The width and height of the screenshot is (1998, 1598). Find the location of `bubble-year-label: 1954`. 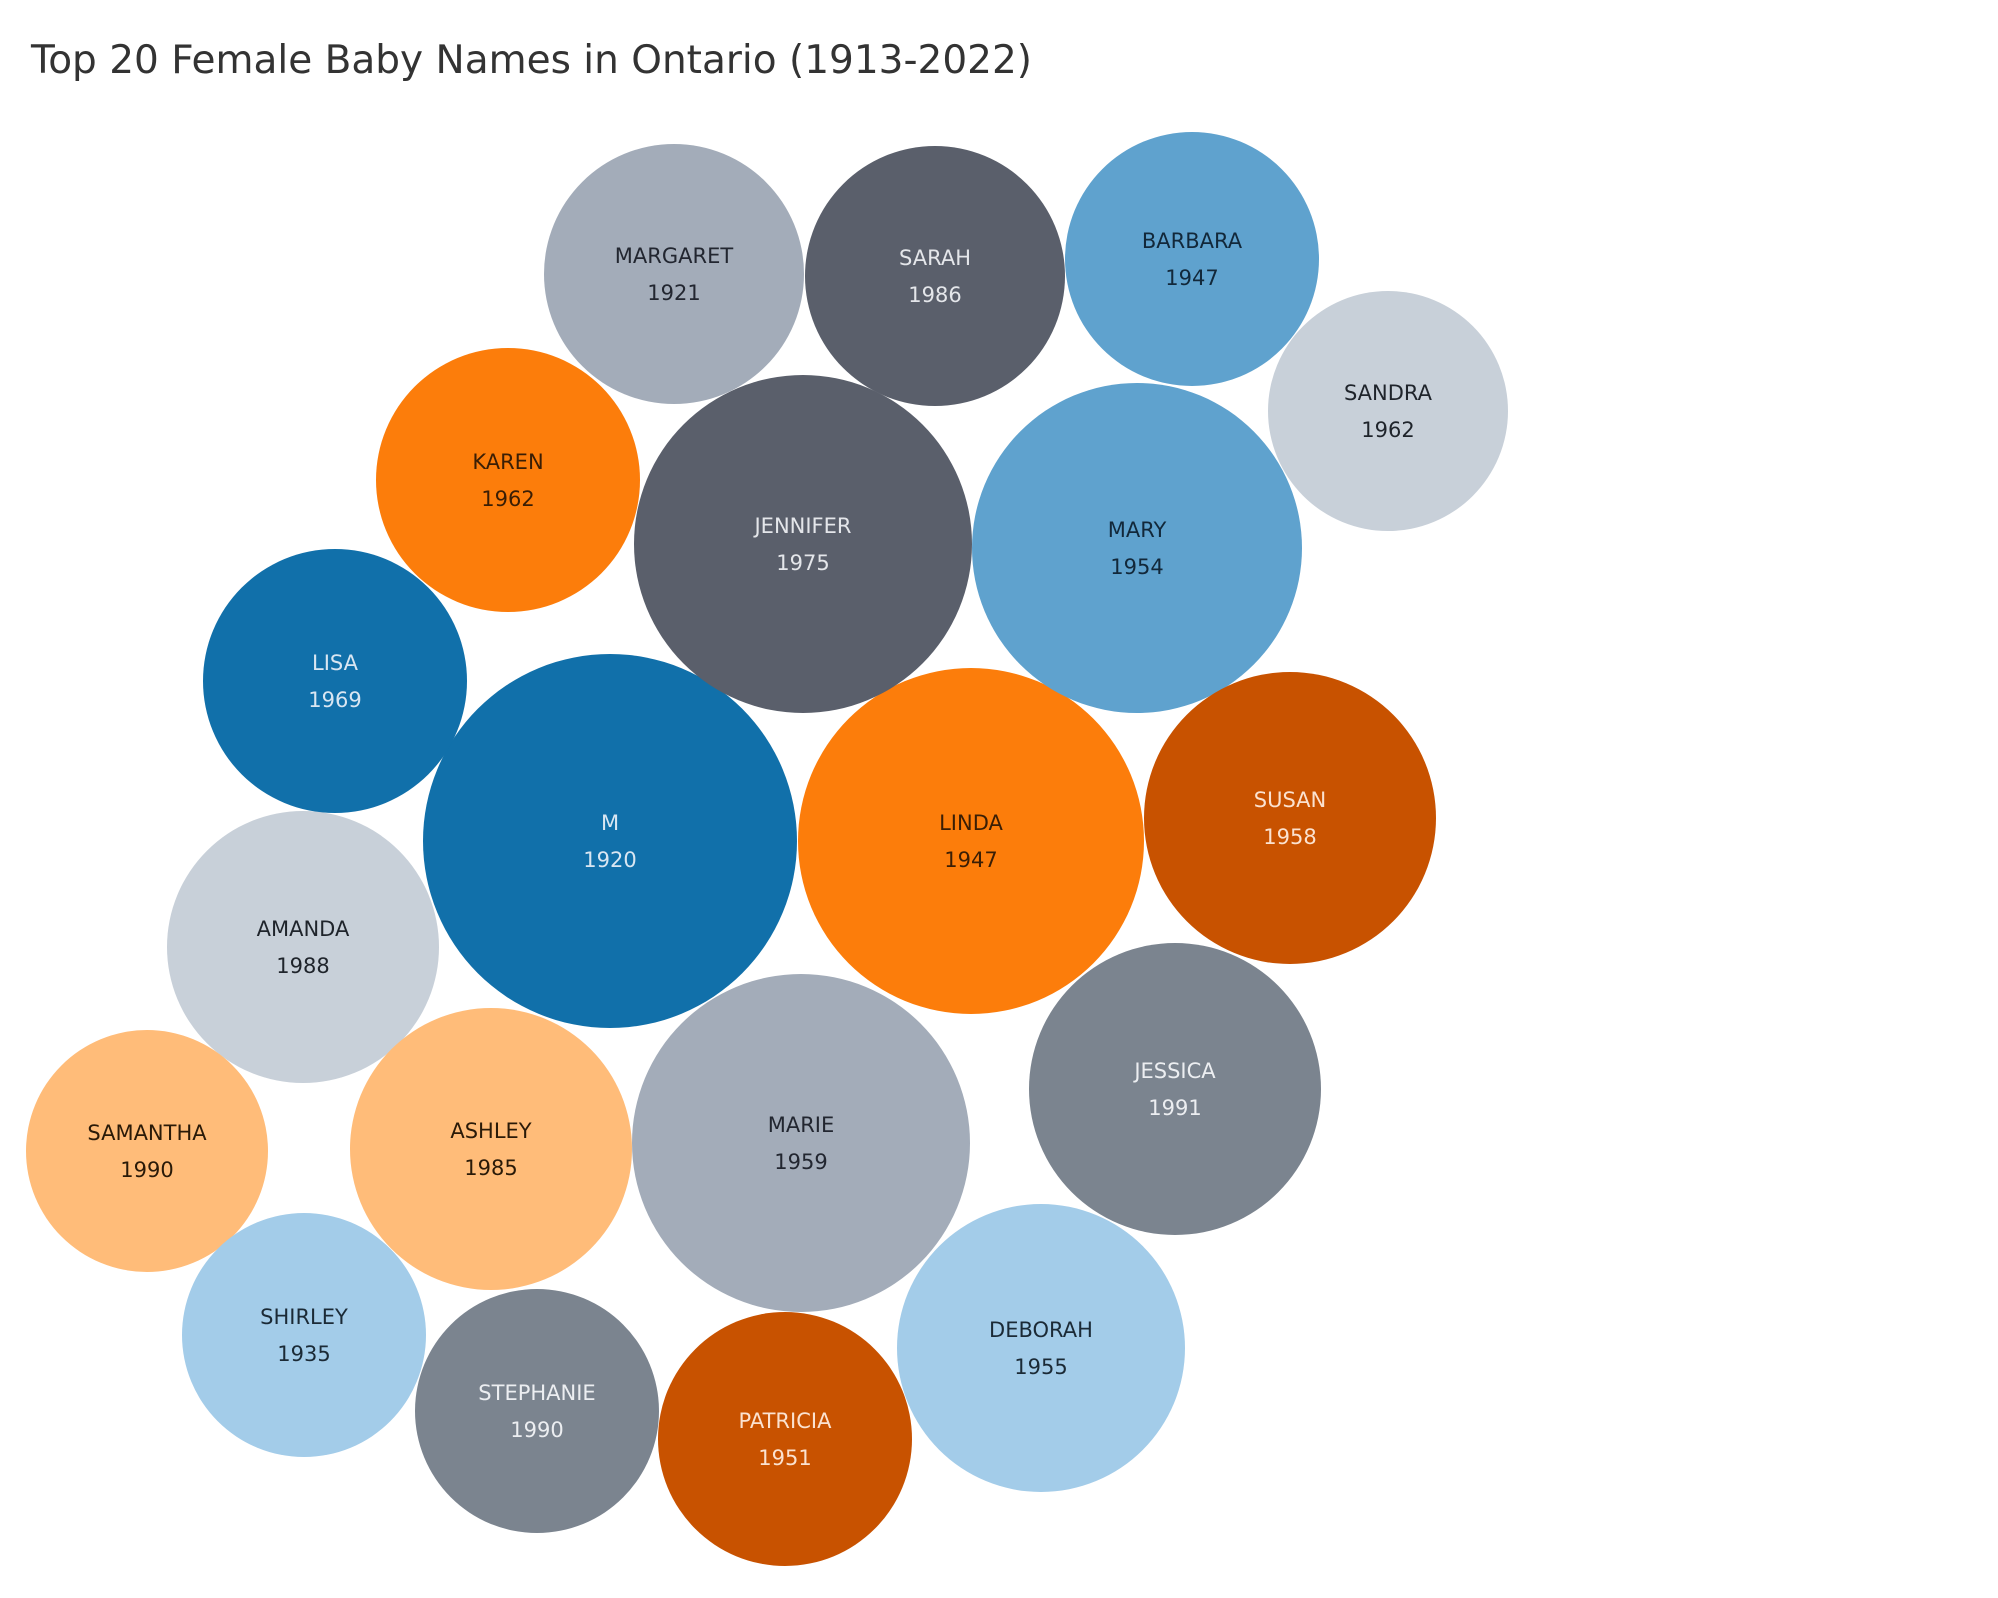

bubble-year-label: 1954 is located at coordinates (1136, 567).